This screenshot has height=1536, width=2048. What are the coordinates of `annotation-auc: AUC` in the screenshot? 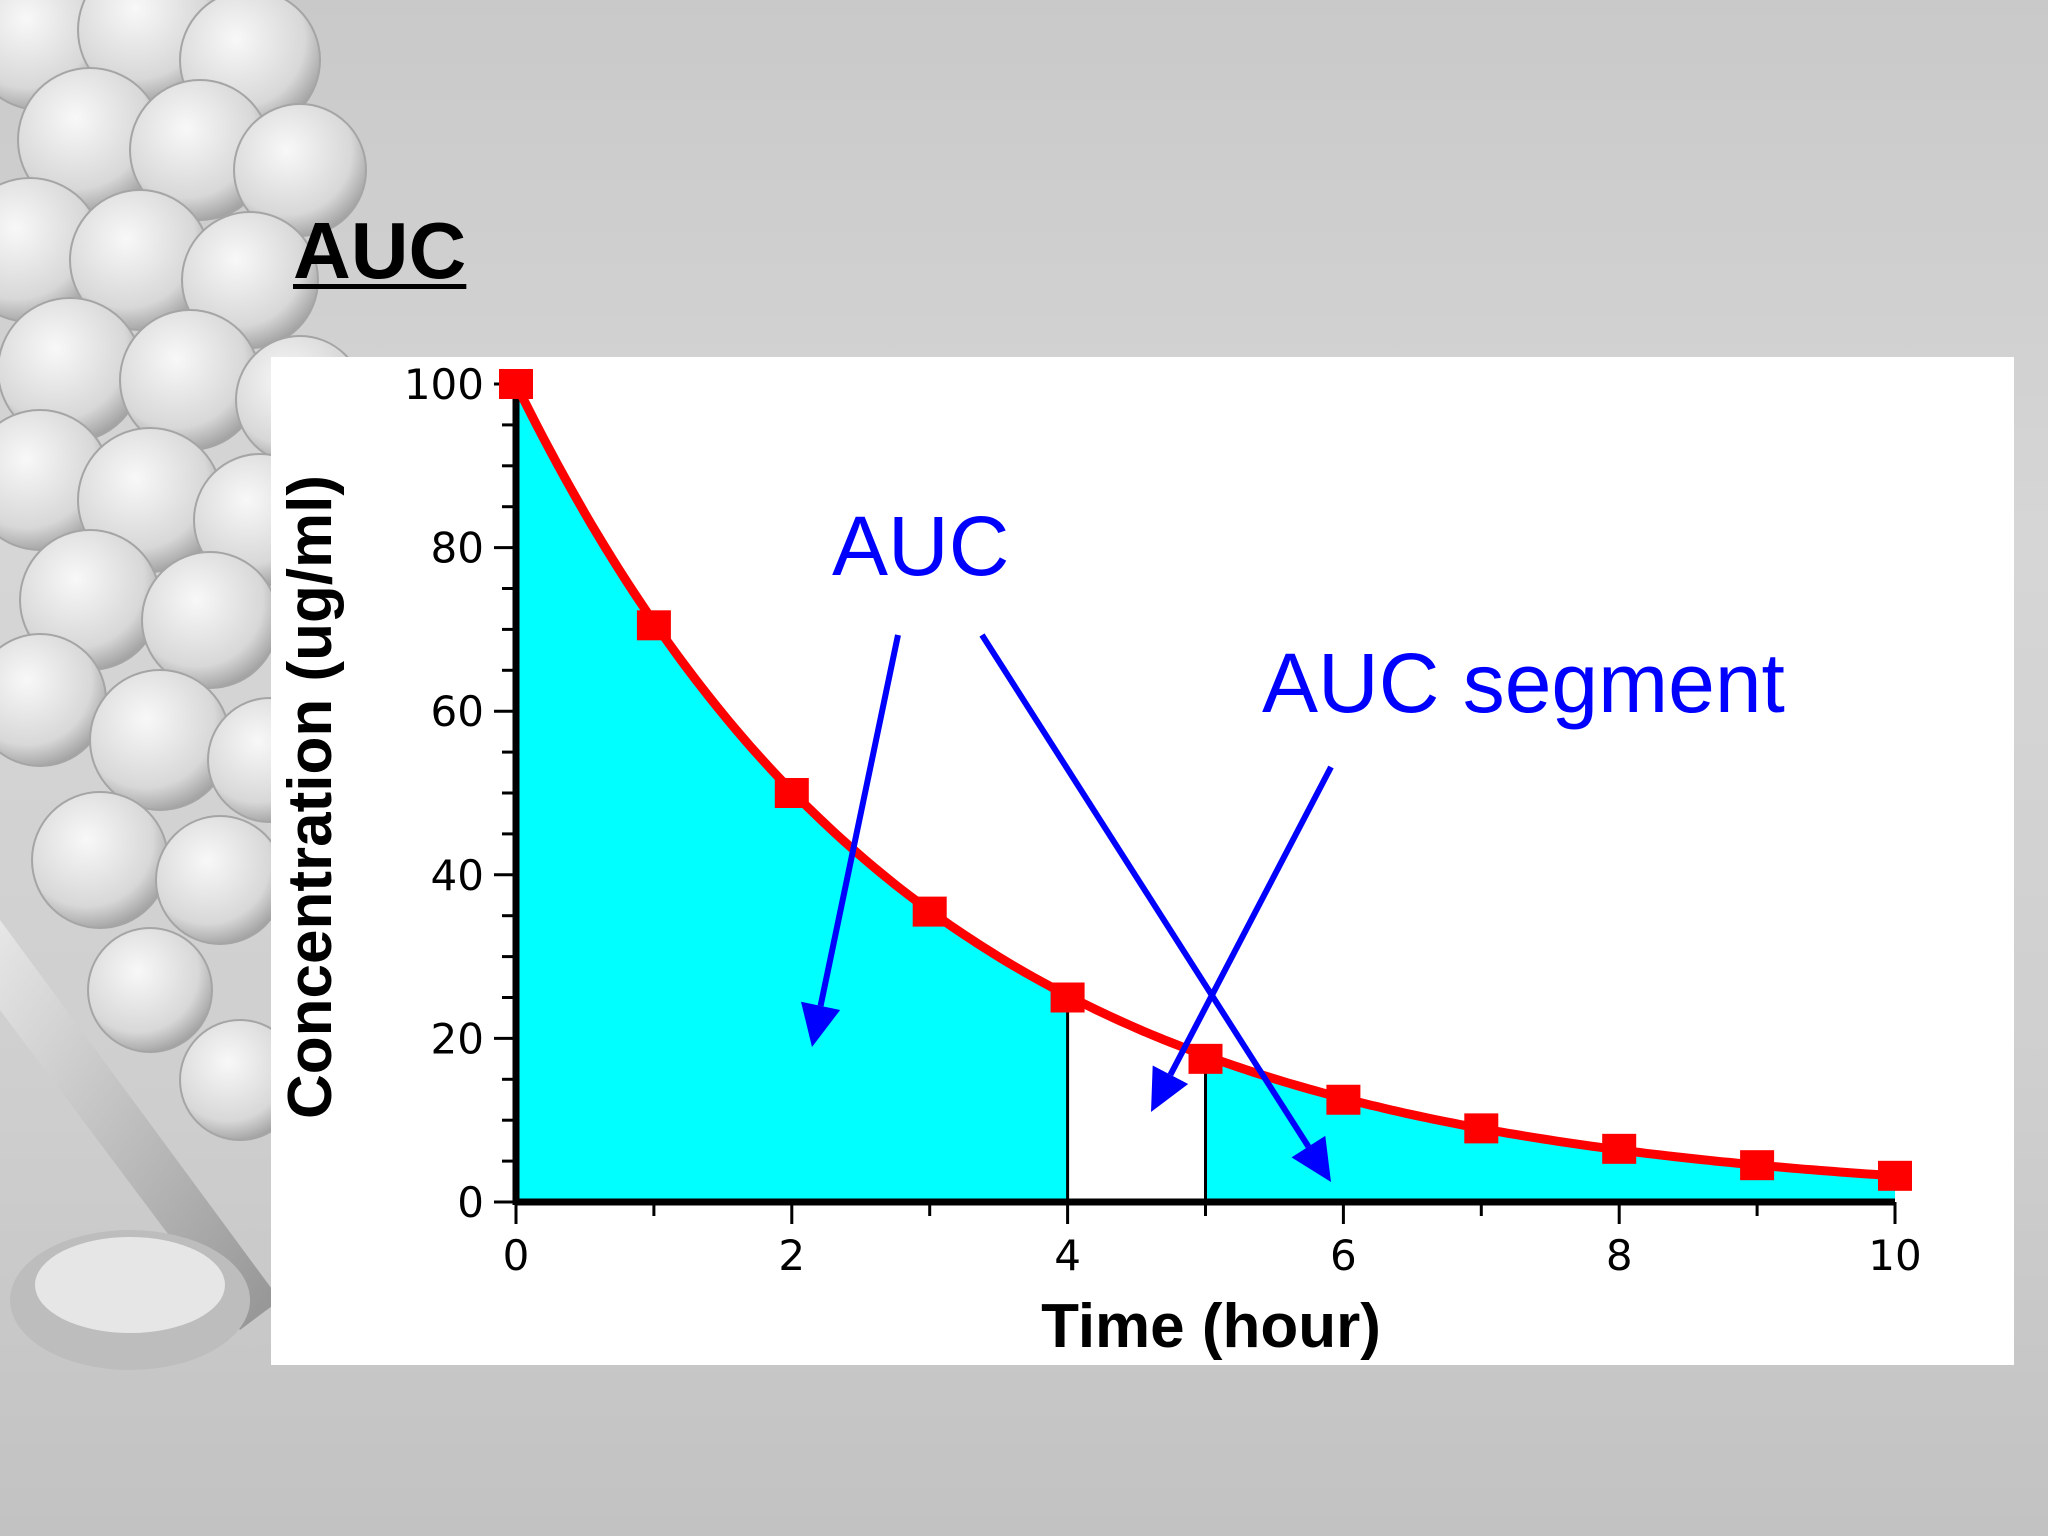 It's located at (920, 546).